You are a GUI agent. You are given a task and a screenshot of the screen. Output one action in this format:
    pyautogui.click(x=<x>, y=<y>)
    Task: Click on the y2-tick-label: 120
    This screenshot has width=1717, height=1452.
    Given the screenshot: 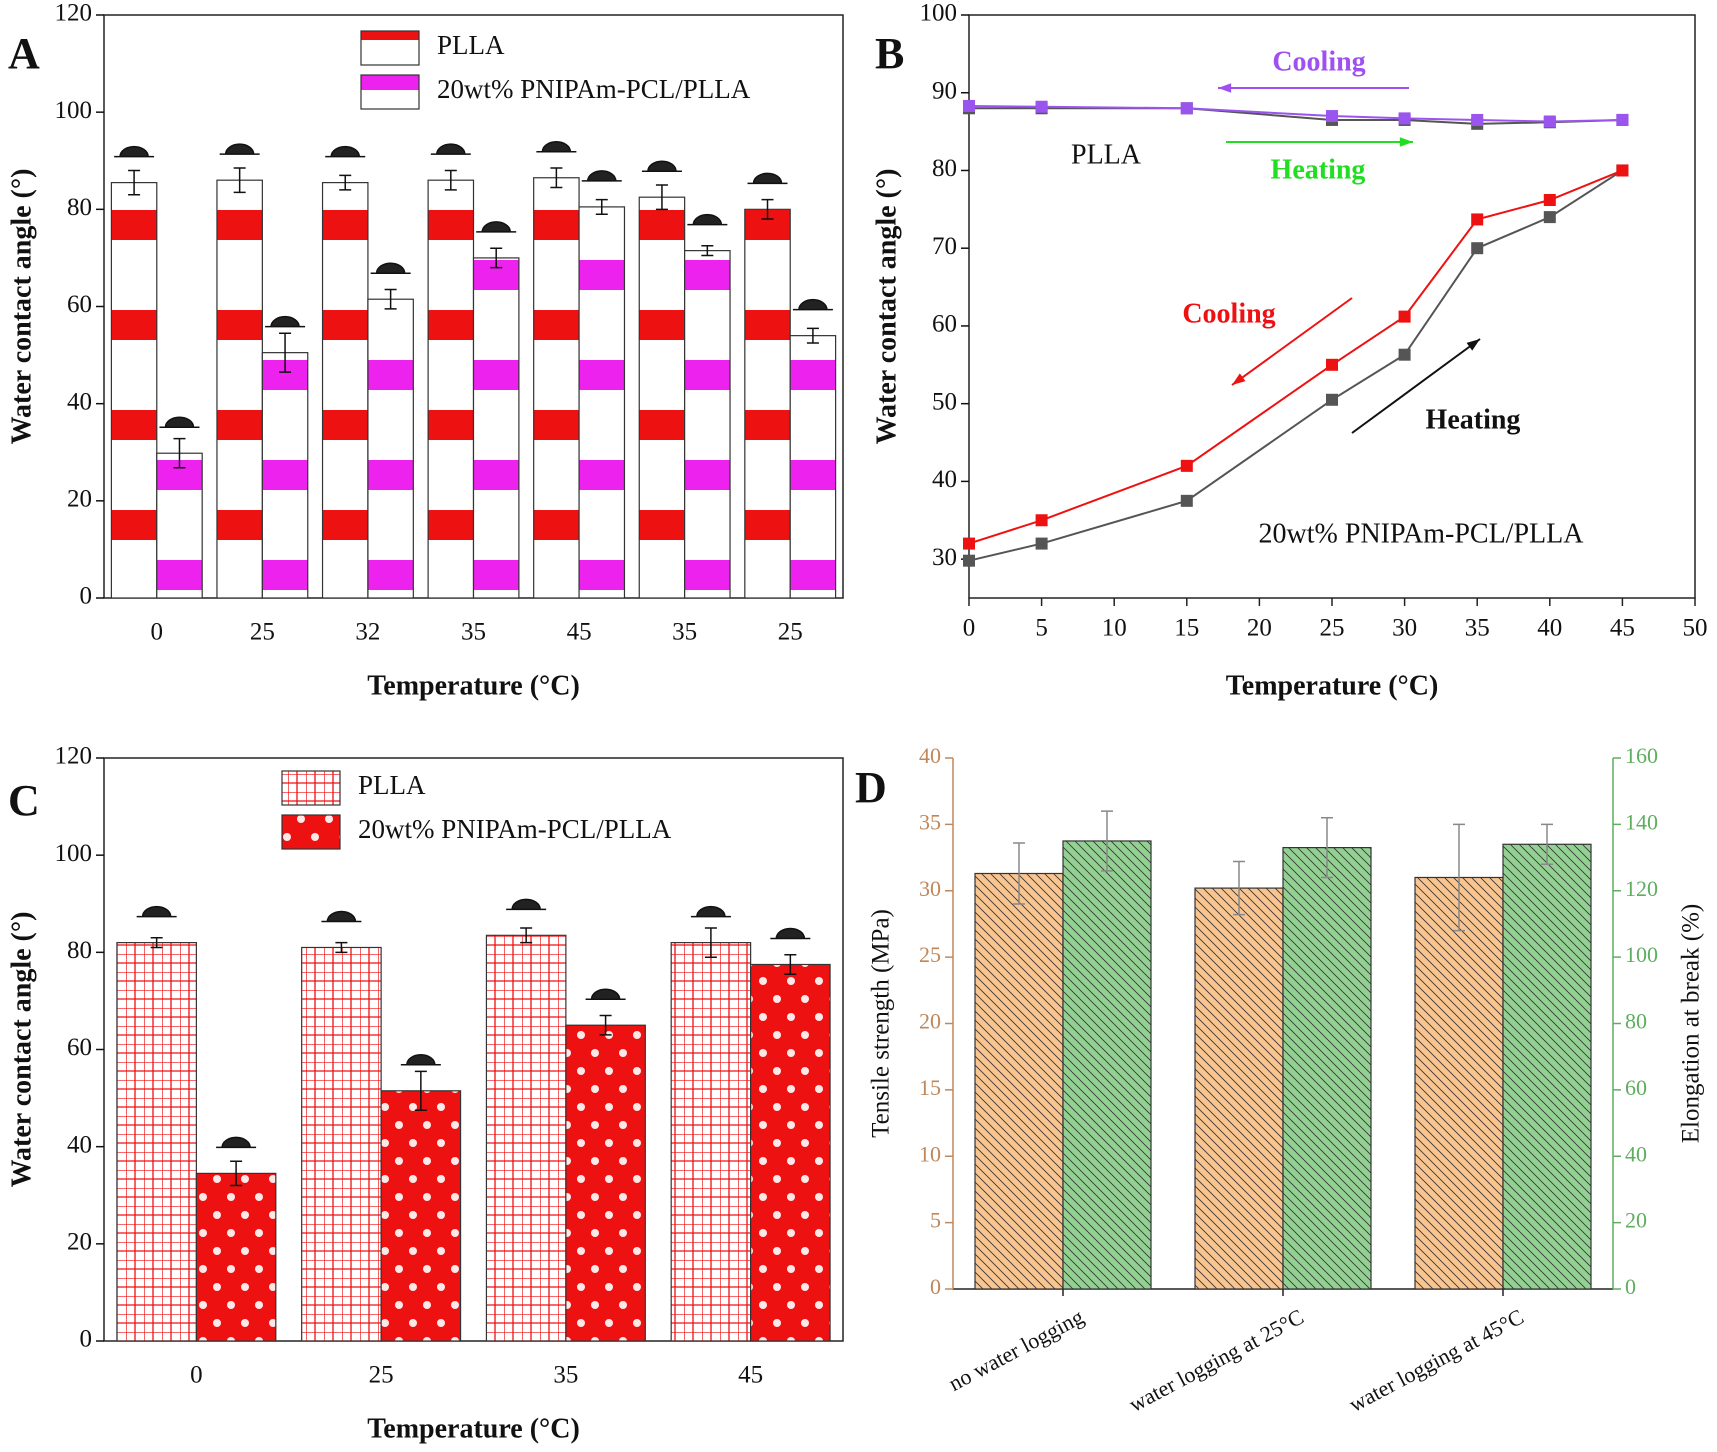 What is the action you would take?
    pyautogui.click(x=1641, y=888)
    